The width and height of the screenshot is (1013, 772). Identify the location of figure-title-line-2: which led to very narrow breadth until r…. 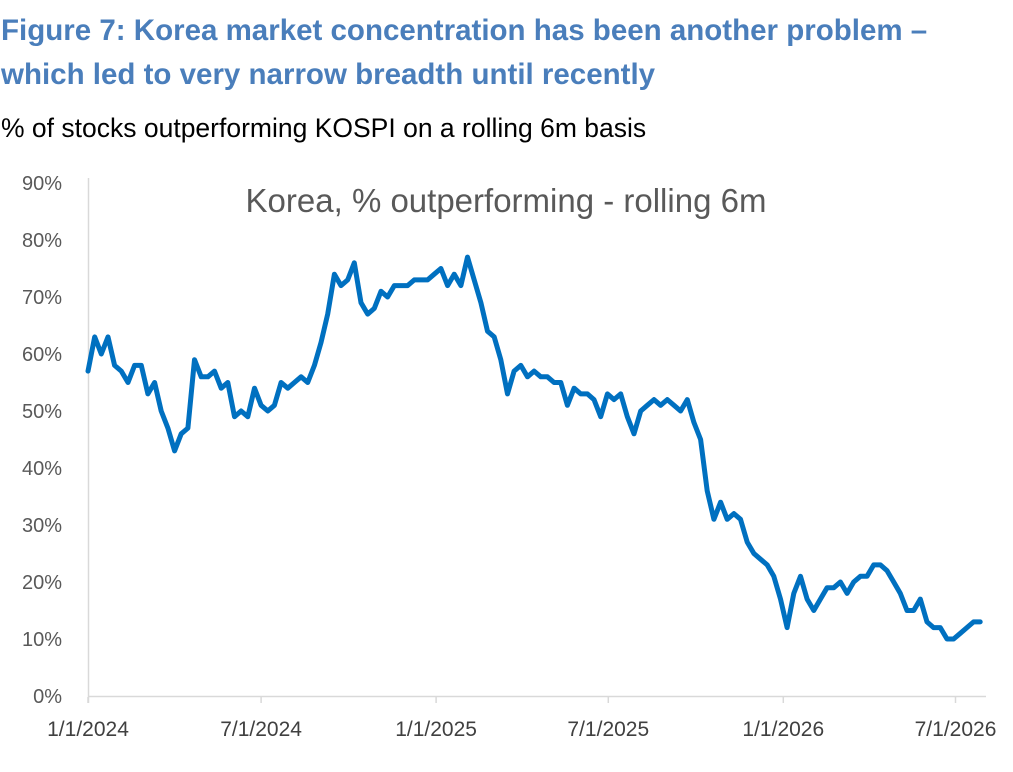
(328, 74).